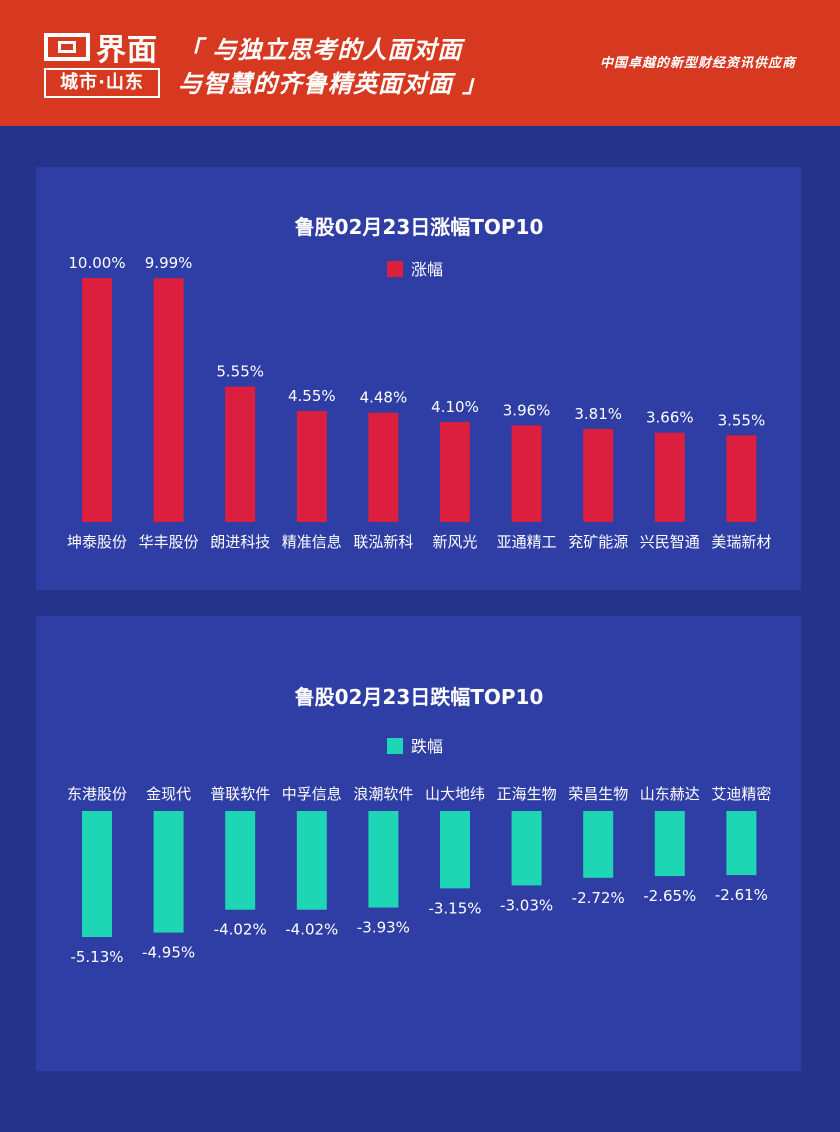  What do you see at coordinates (168, 794) in the screenshot?
I see `category-label: 金现代` at bounding box center [168, 794].